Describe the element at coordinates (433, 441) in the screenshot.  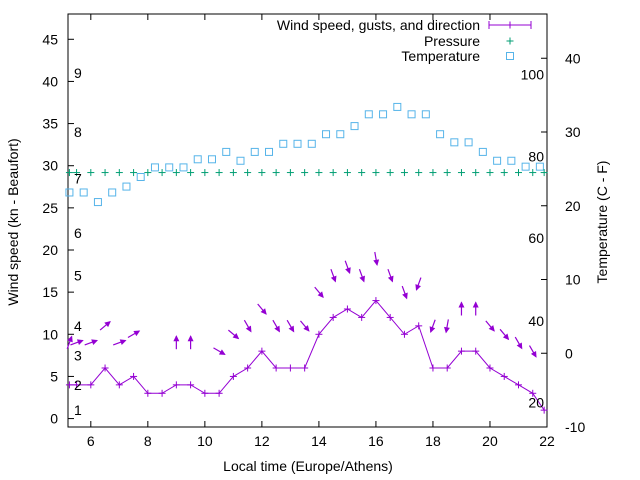
I see `x-tick-label: 18` at that location.